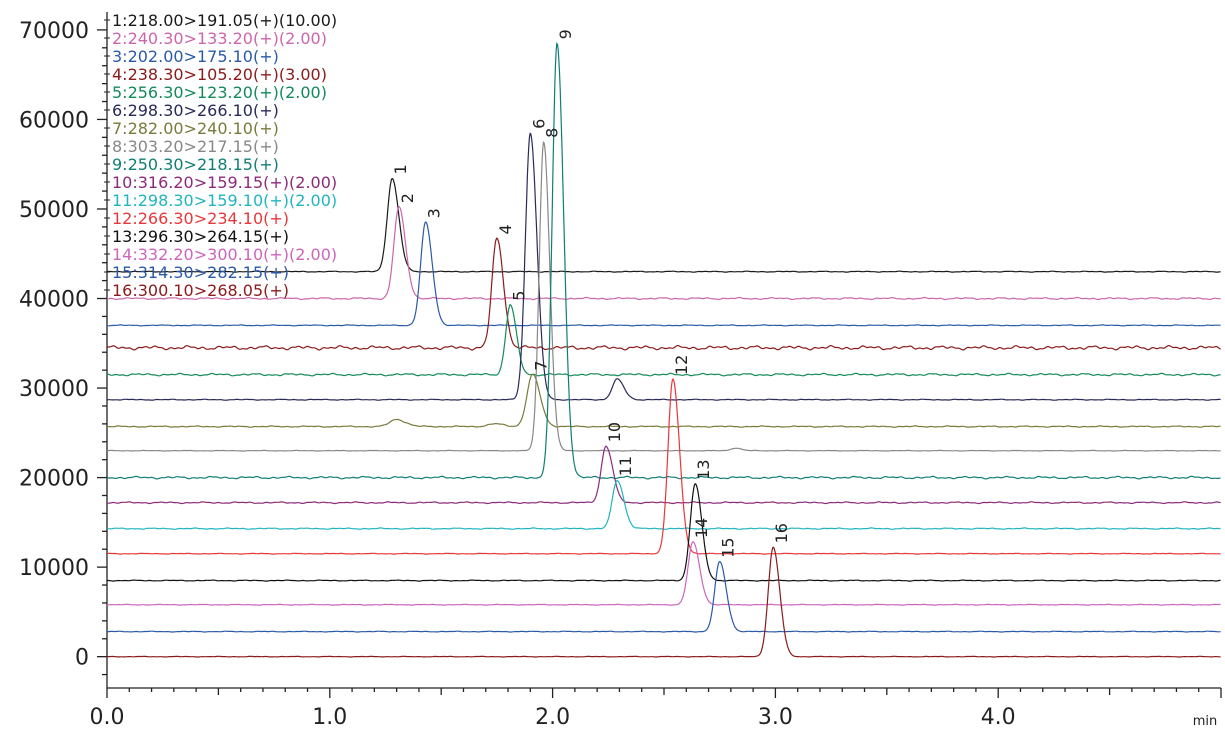  I want to click on peak-label: 15, so click(728, 547).